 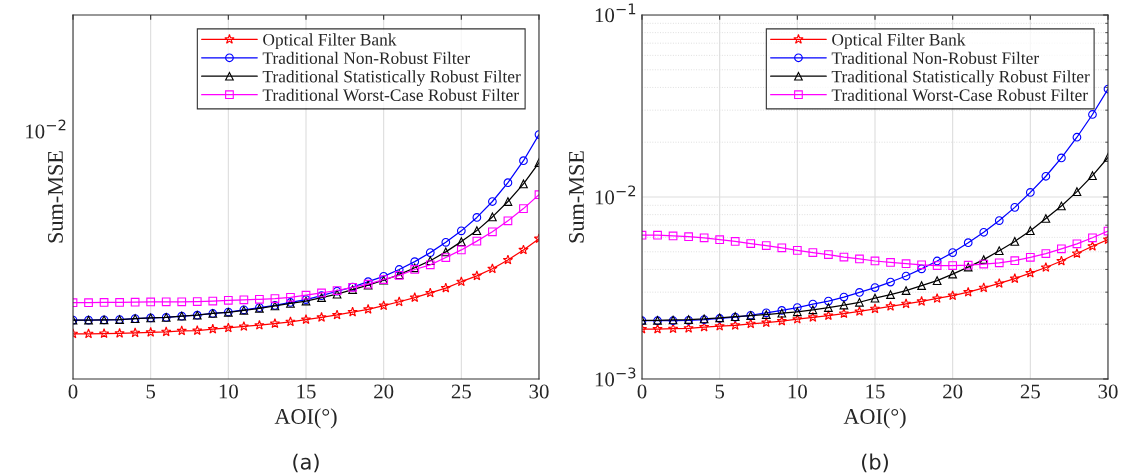 What do you see at coordinates (151, 391) in the screenshot?
I see `x-tick-label: 5` at bounding box center [151, 391].